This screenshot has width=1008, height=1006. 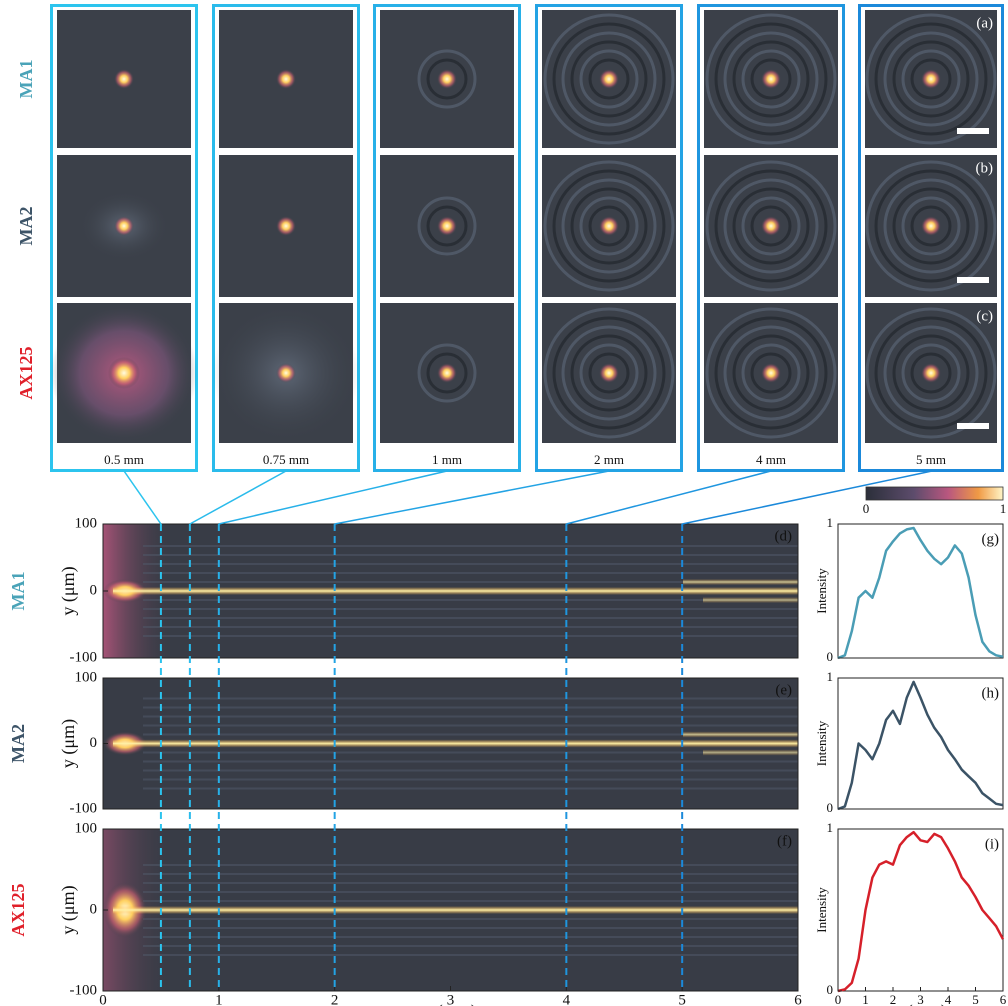 What do you see at coordinates (219, 999) in the screenshot?
I see `x-tick-label: 1` at bounding box center [219, 999].